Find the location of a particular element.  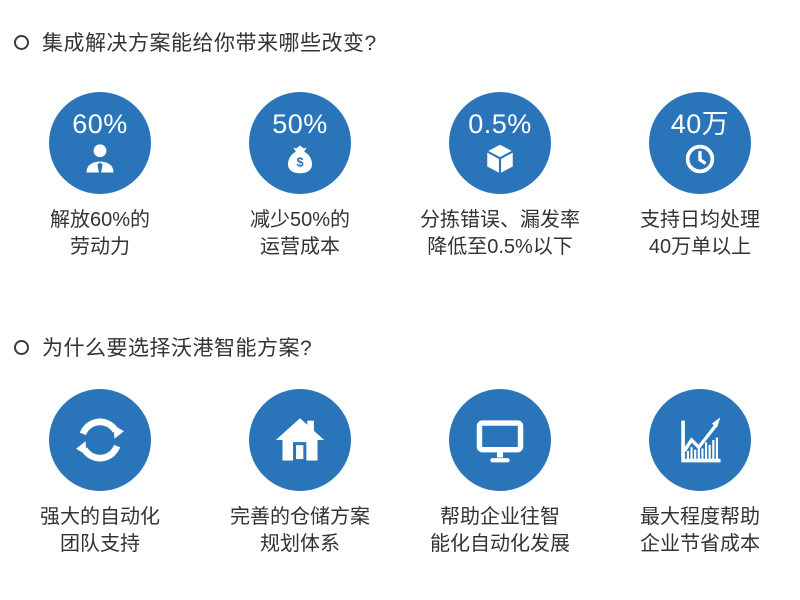

reason-card: 帮助企业往智 能化自动化发展 is located at coordinates (500, 473).